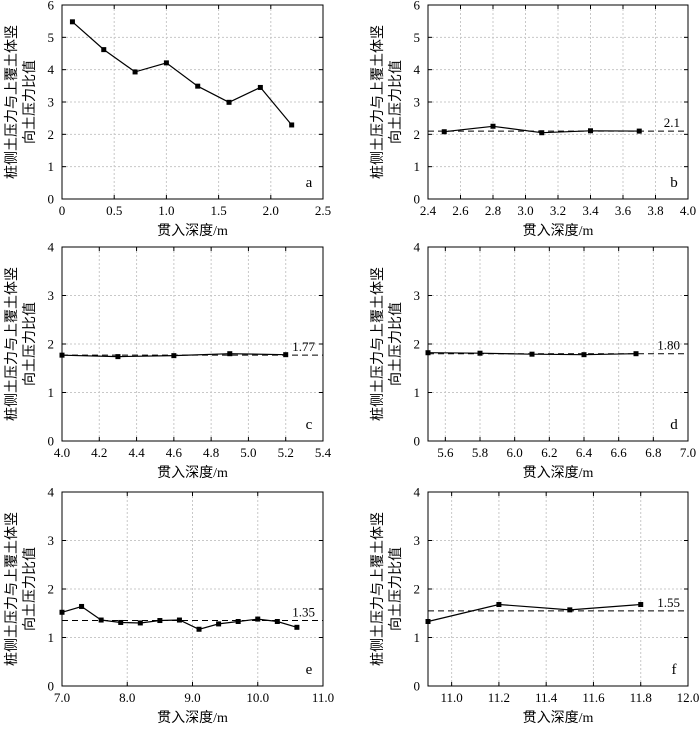  What do you see at coordinates (668, 345) in the screenshot?
I see `reference-label: 1.80` at bounding box center [668, 345].